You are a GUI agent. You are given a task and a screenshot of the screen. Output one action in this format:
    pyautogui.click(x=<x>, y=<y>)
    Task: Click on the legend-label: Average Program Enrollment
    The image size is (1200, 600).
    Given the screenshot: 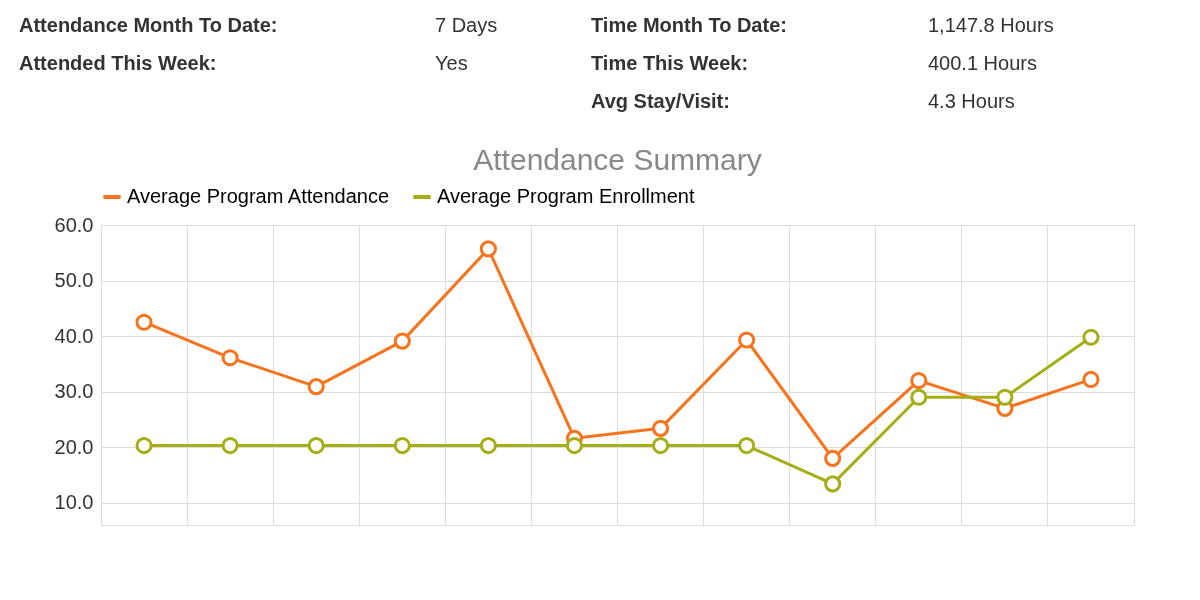 What is the action you would take?
    pyautogui.click(x=566, y=196)
    